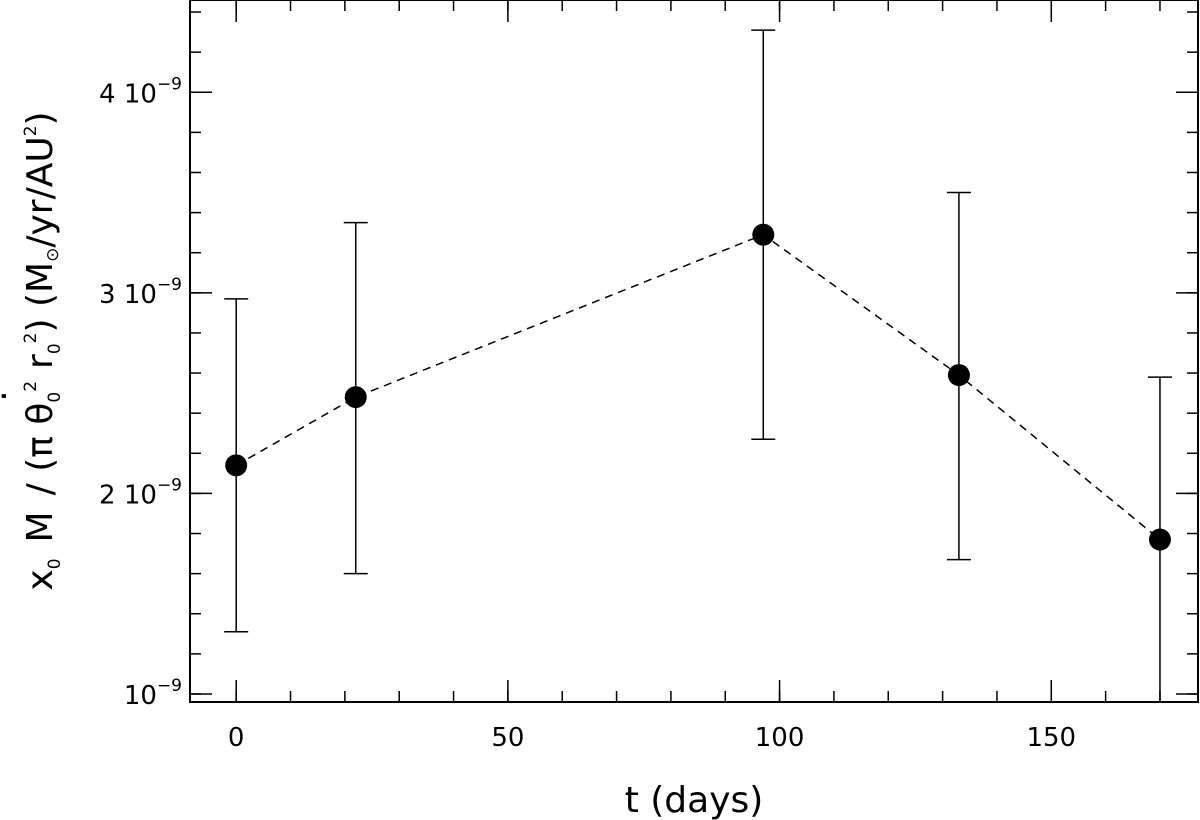 This screenshot has width=1200, height=820. Describe the element at coordinates (507, 738) in the screenshot. I see `x-tick-label: 50` at that location.